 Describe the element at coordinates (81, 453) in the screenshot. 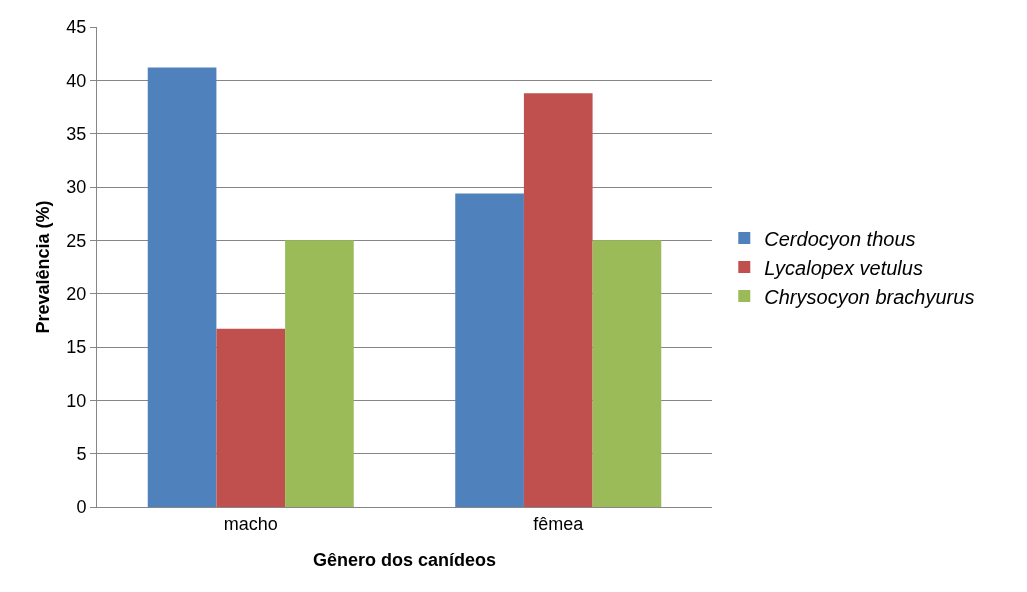

I see `y-tick-label: 5` at that location.